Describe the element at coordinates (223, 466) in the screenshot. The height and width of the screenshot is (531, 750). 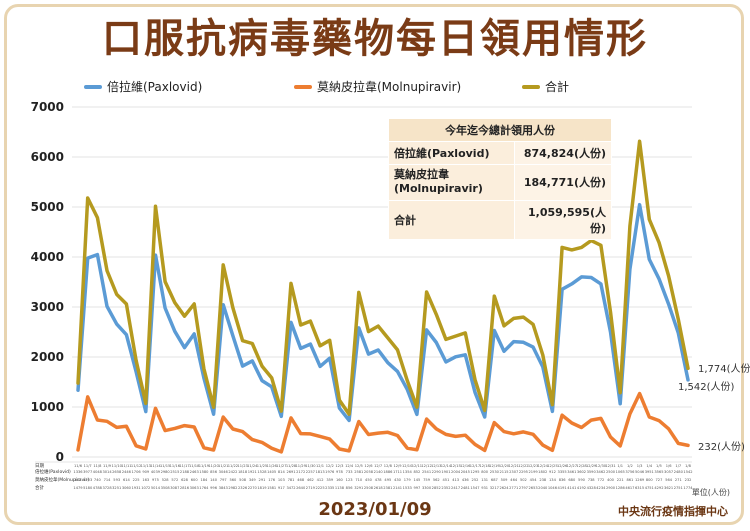
I see `table-cell-date: 11/21` at that location.